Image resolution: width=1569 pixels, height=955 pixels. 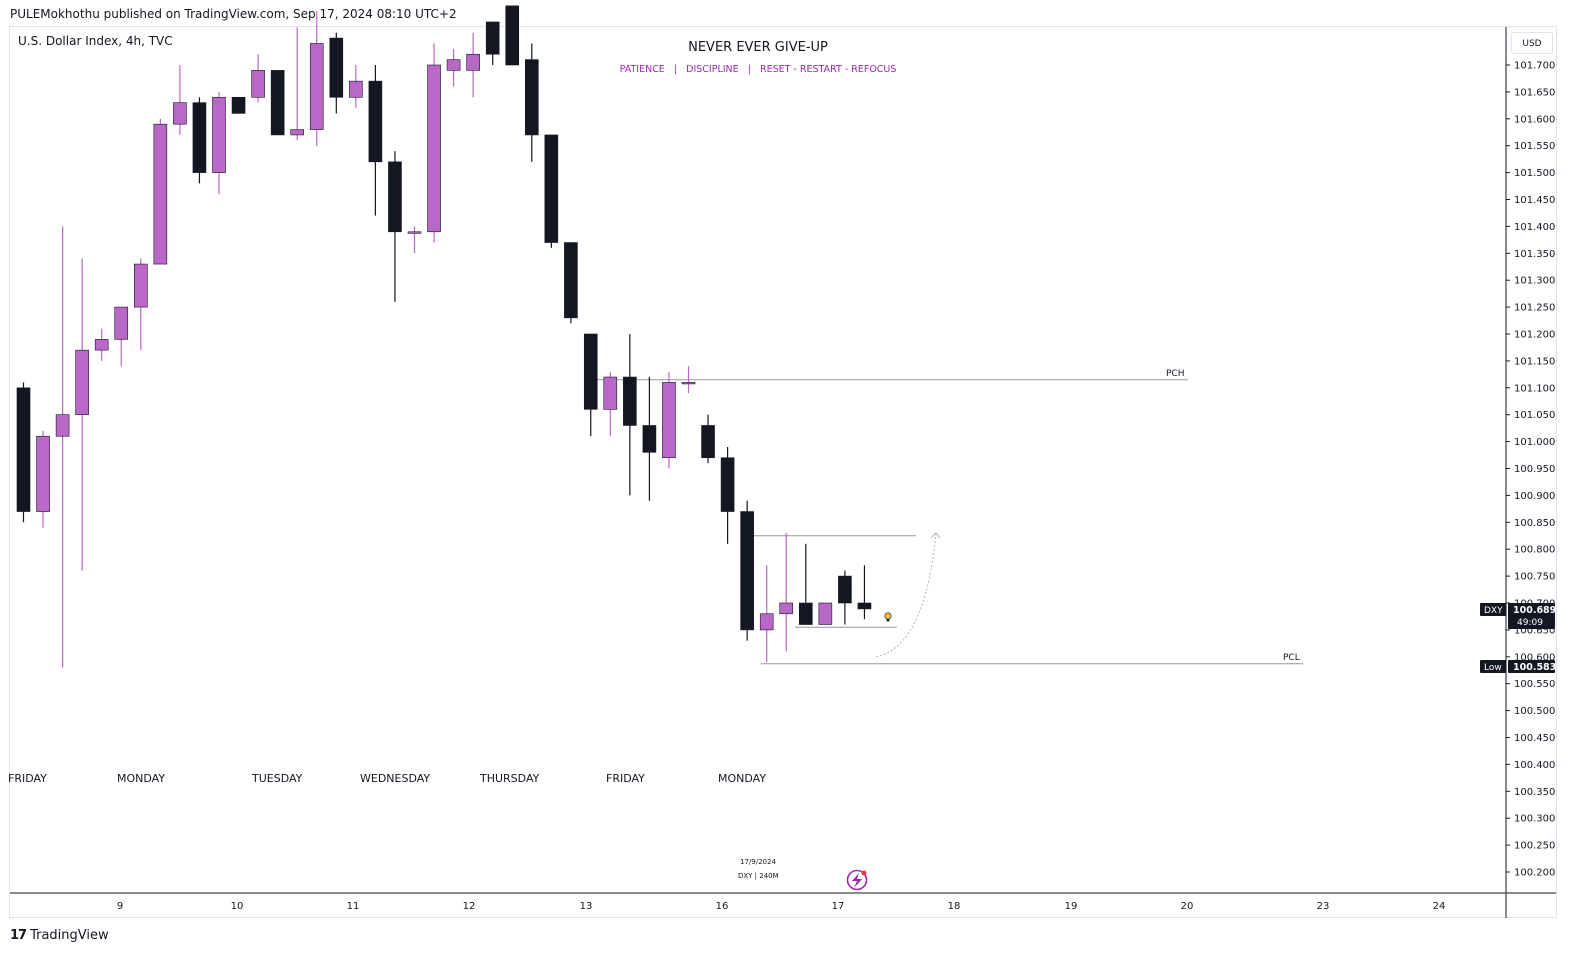 What do you see at coordinates (1493, 668) in the screenshot?
I see `low-label: Low` at bounding box center [1493, 668].